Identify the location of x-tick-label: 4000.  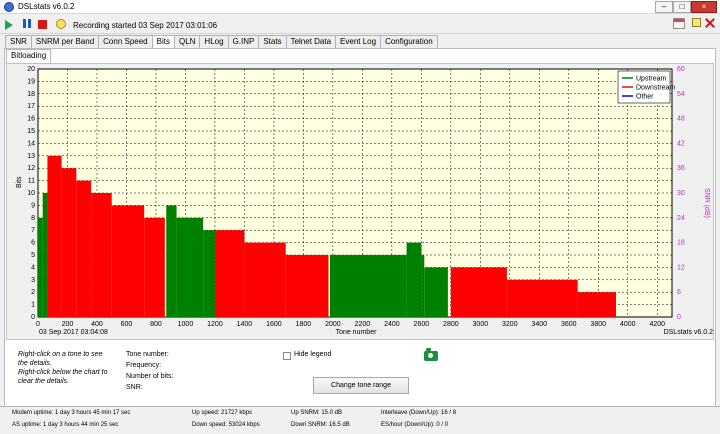
(628, 324).